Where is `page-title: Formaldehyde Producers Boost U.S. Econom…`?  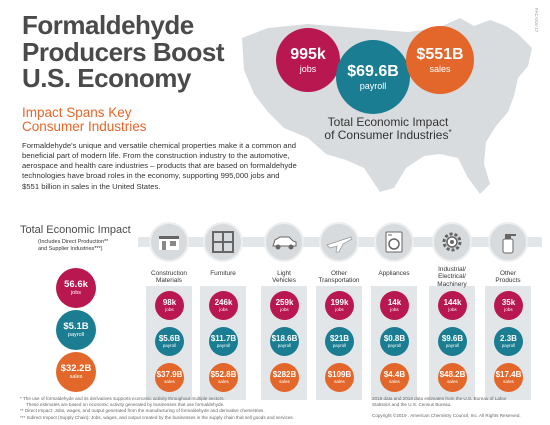 page-title: Formaldehyde Producers Boost U.S. Econom… is located at coordinates (123, 53).